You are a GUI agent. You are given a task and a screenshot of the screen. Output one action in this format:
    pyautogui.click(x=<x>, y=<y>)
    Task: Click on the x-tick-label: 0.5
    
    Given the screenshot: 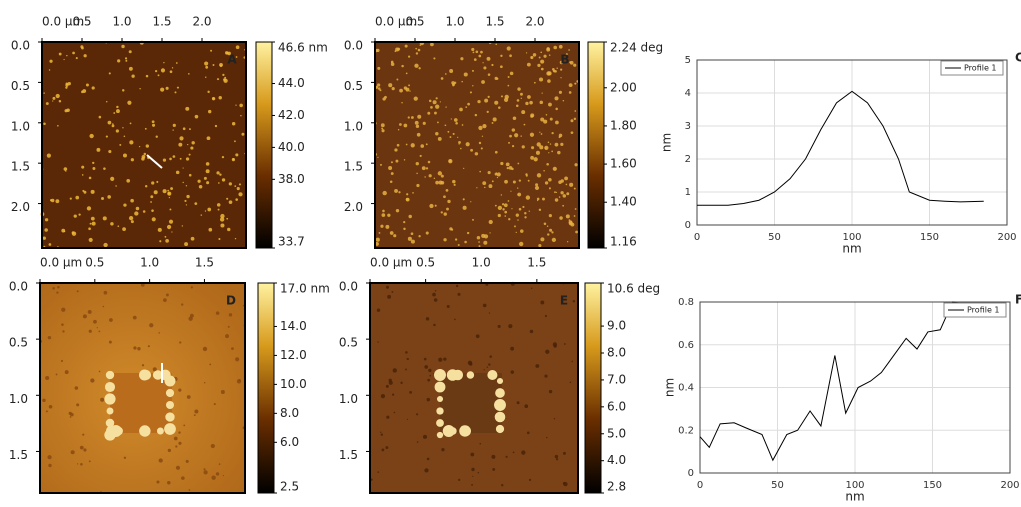 What is the action you would take?
    pyautogui.click(x=425, y=263)
    